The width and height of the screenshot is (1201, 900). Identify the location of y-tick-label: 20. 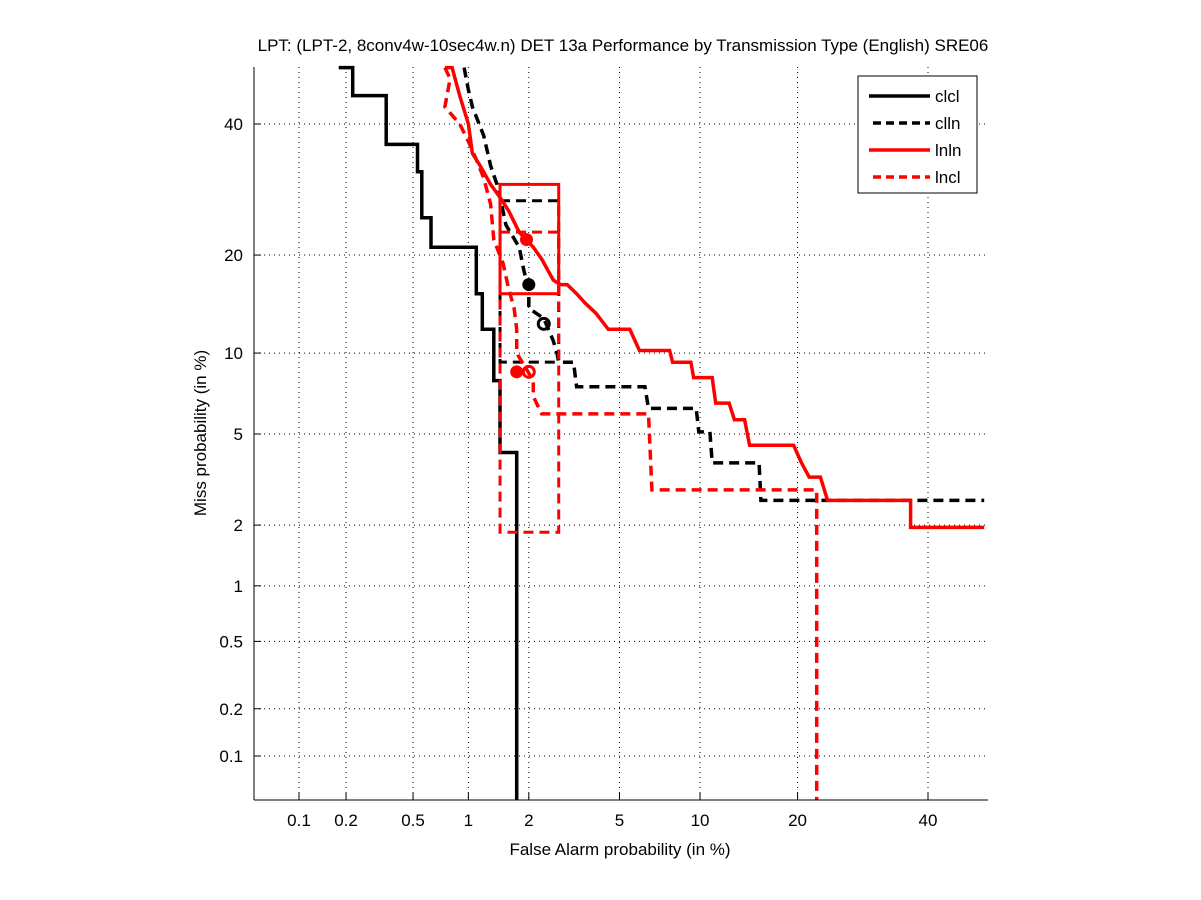
(233, 255).